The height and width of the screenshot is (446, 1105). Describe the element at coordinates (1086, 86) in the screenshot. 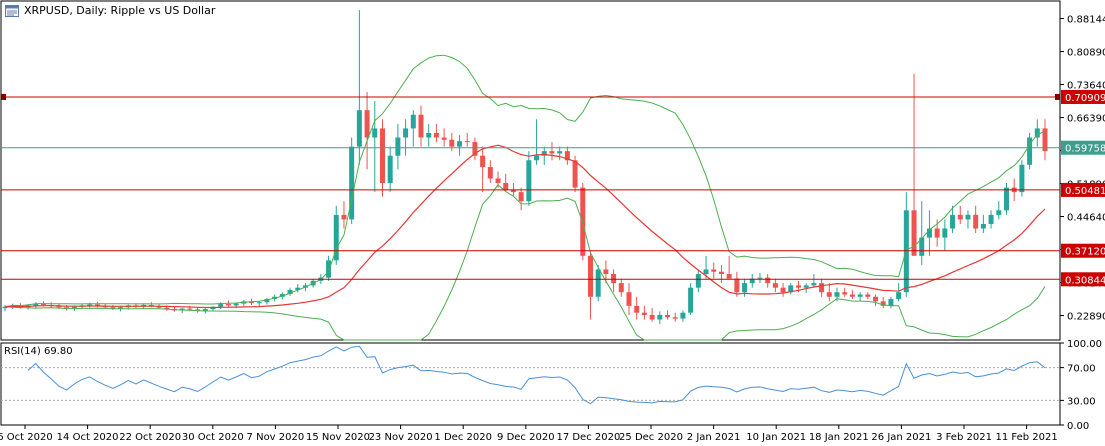

I see `y-tick-label: 0.73640` at that location.